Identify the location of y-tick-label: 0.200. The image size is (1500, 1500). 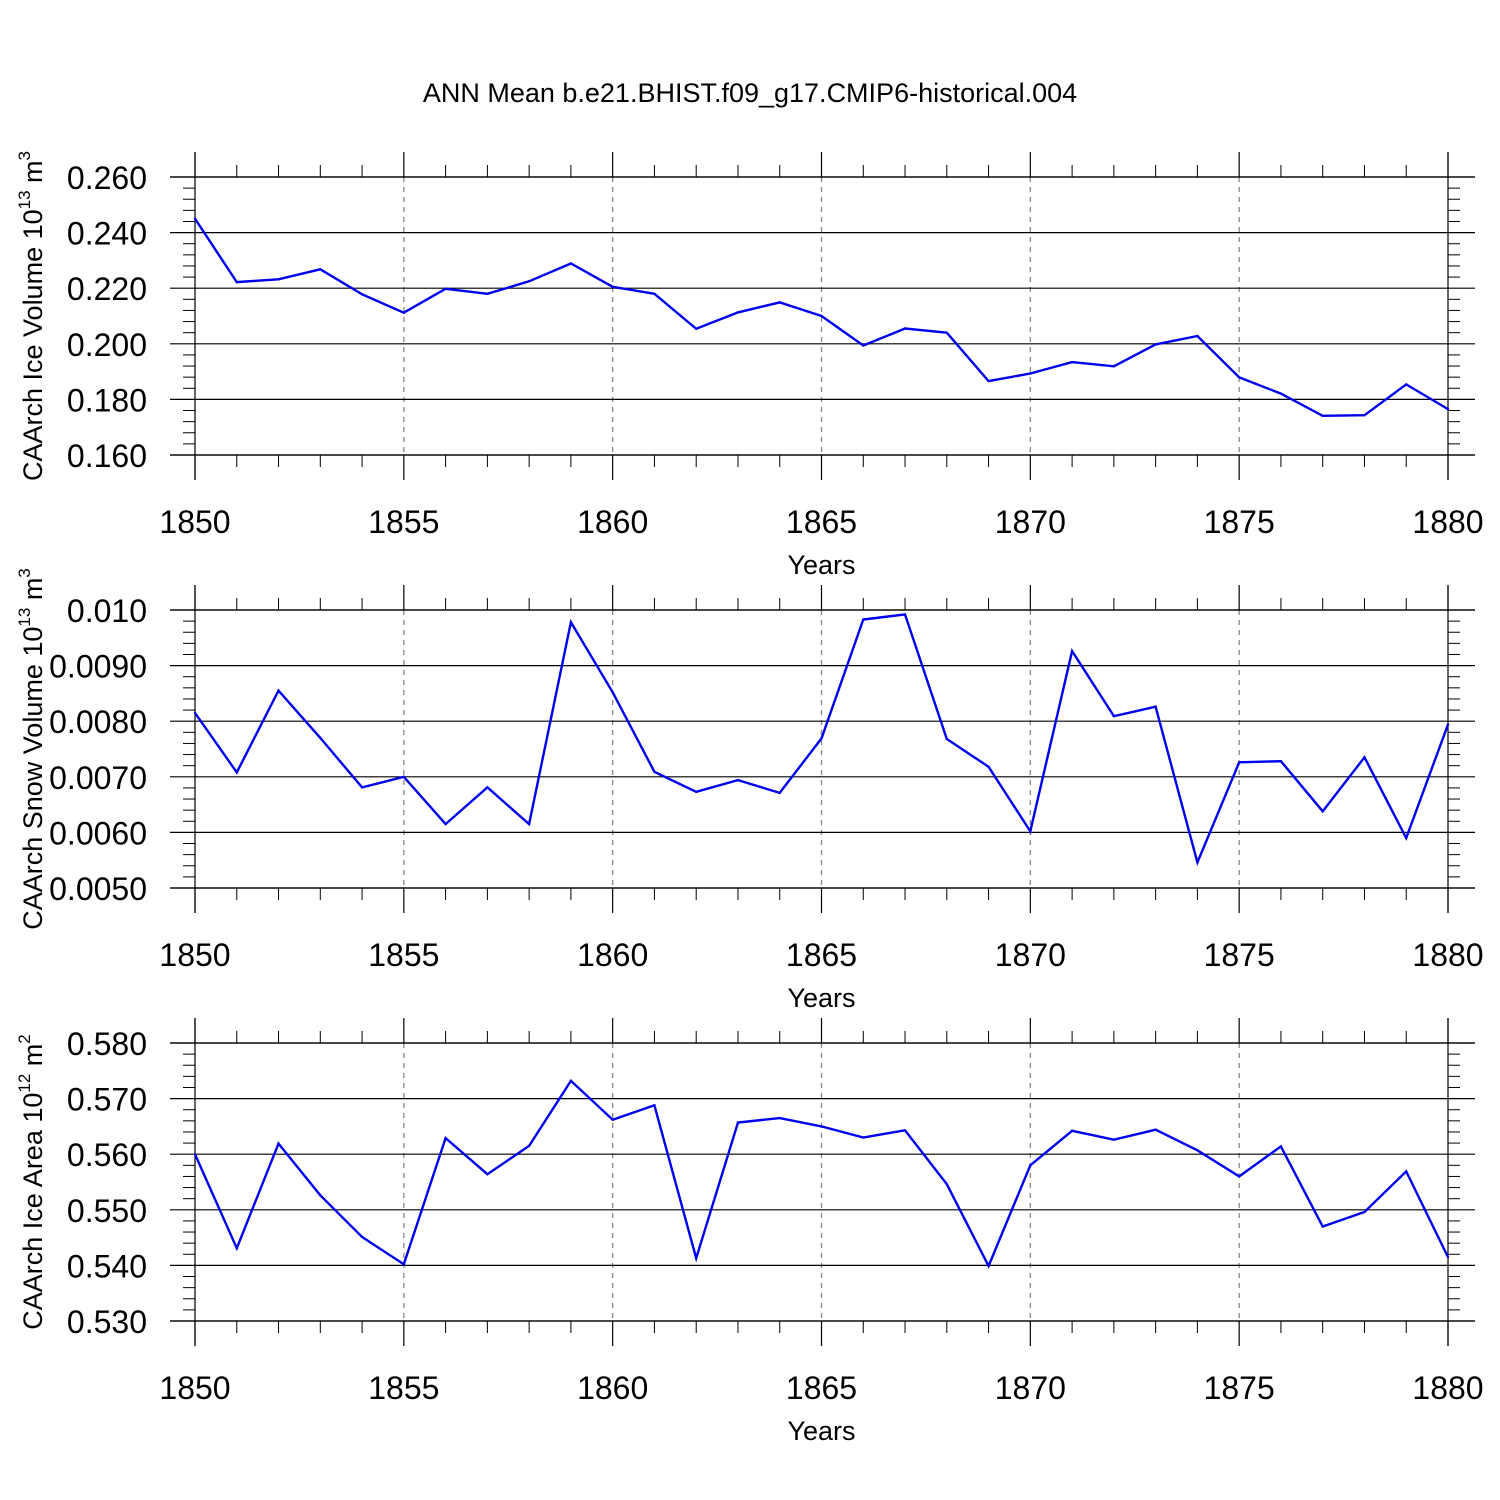
(107, 345).